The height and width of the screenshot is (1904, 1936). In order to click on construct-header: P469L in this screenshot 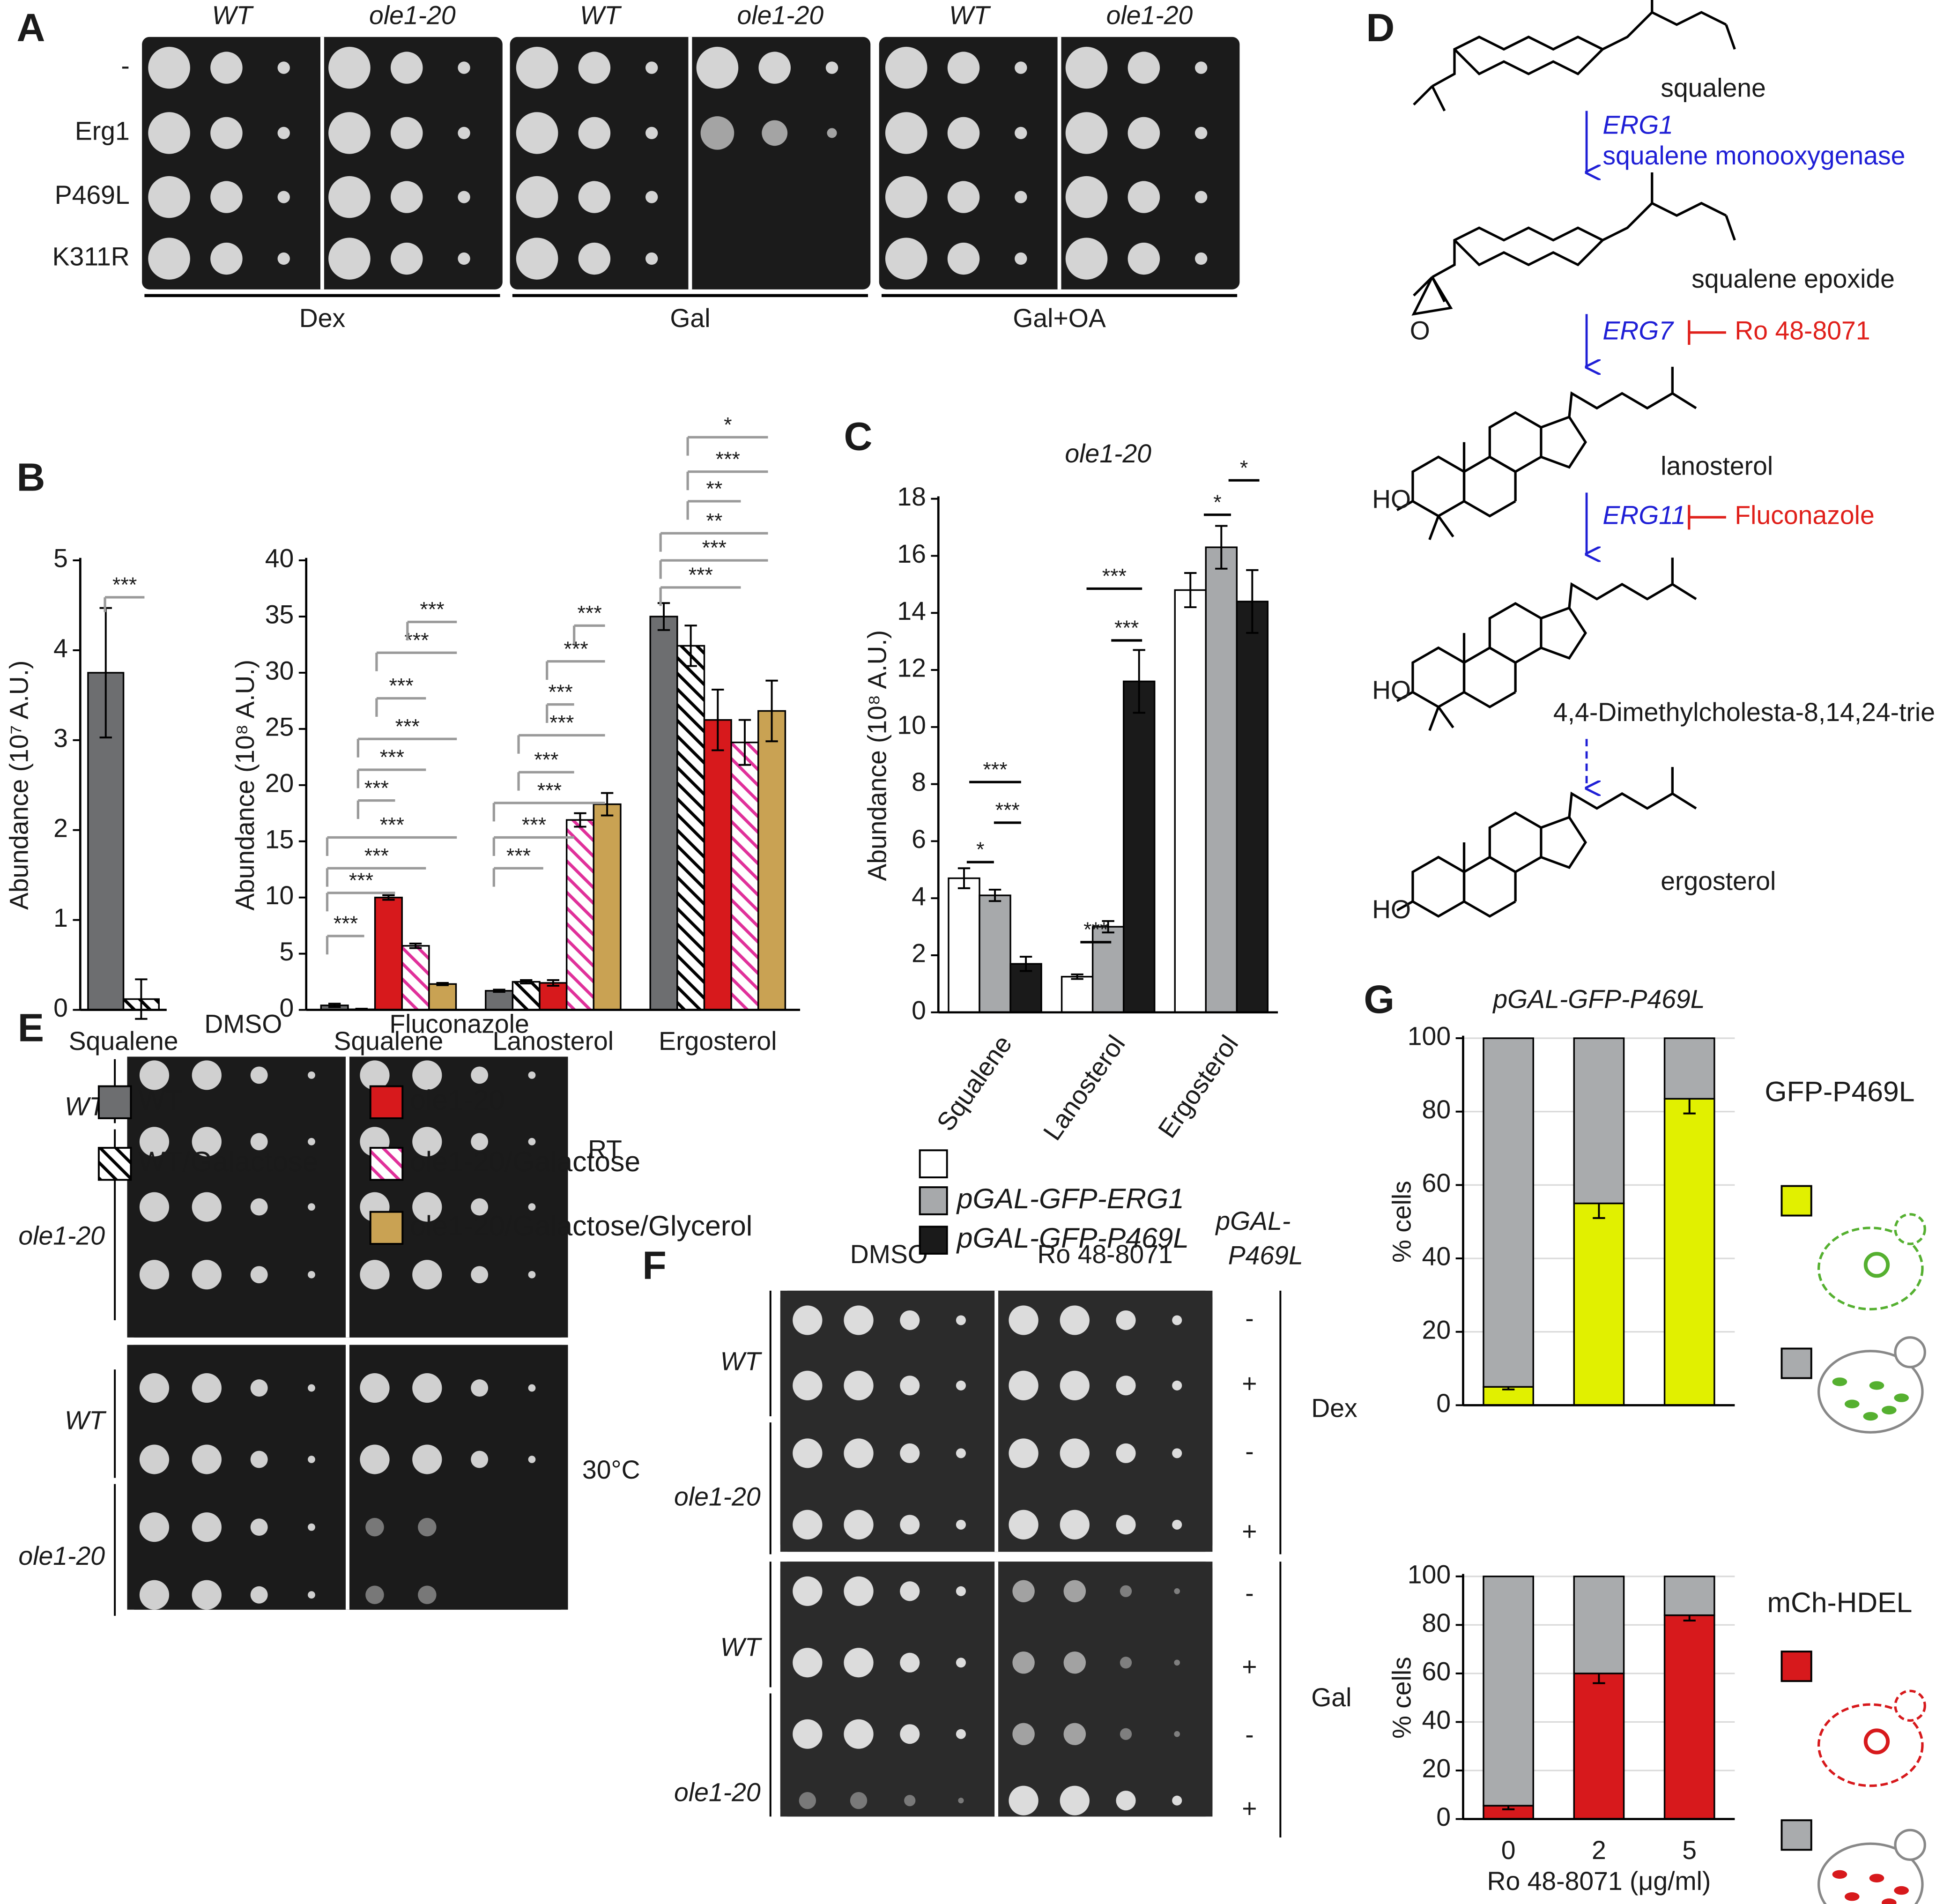, I will do `click(1265, 1255)`.